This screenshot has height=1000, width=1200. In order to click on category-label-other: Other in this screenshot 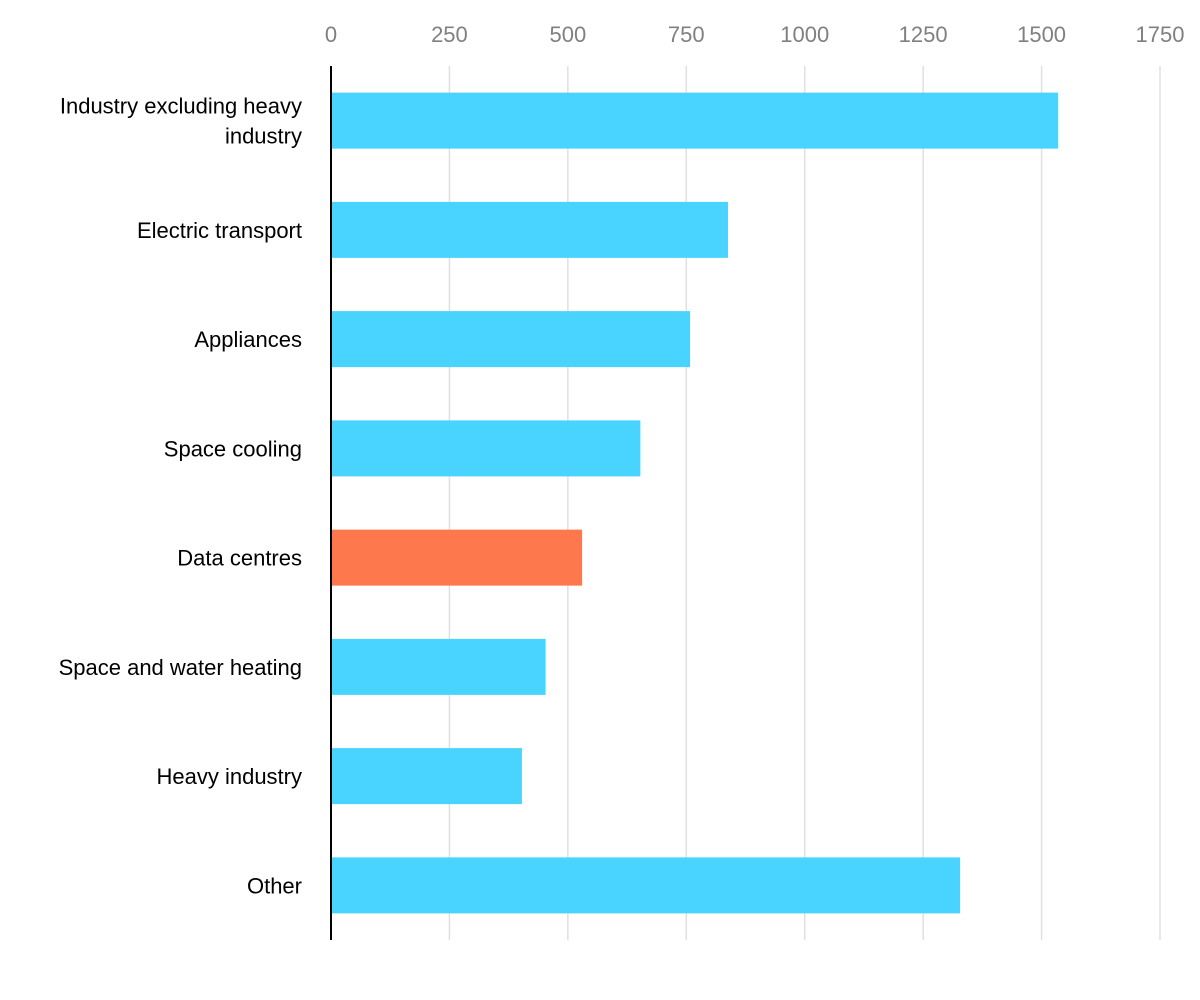, I will do `click(274, 885)`.